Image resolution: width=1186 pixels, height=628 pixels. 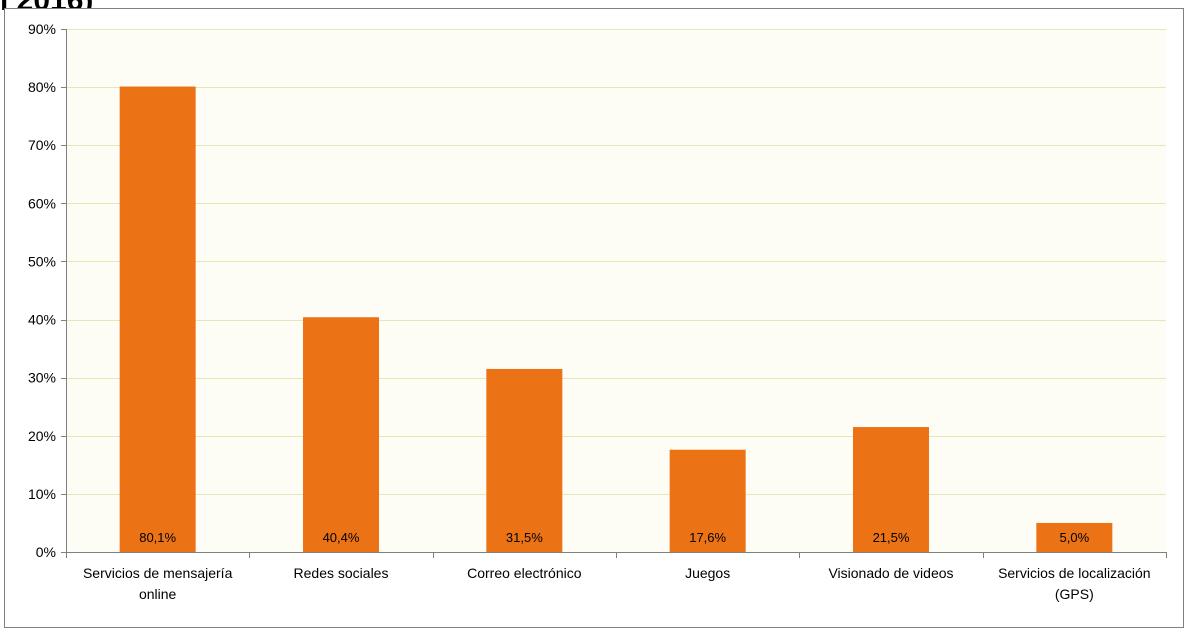 I want to click on y-tick-label: 30%, so click(x=42, y=378).